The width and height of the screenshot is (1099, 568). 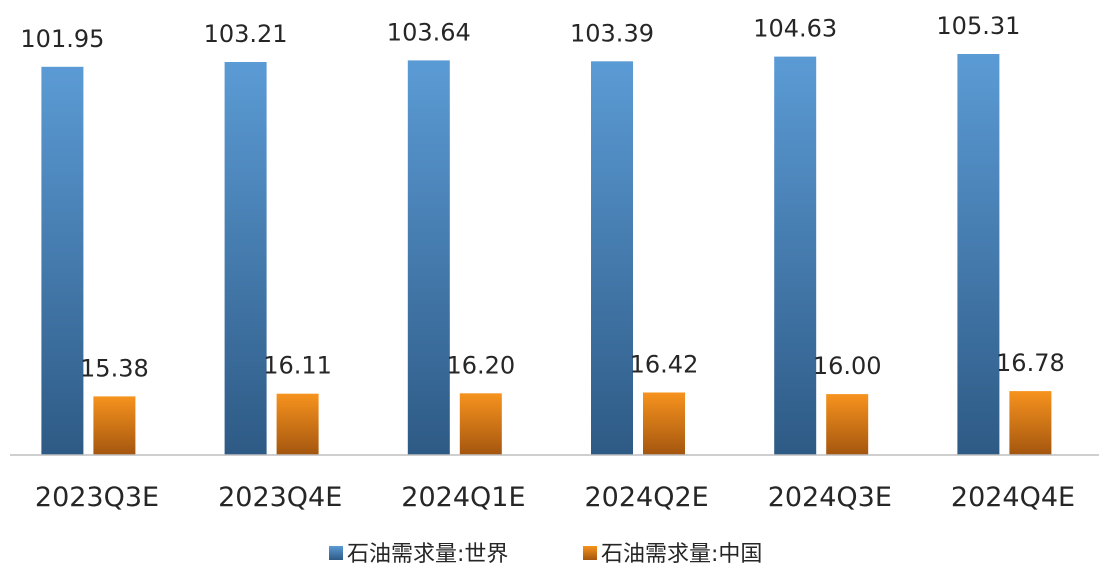 I want to click on x-tick-label-2023Q3E: 2023Q3E, so click(x=97, y=497).